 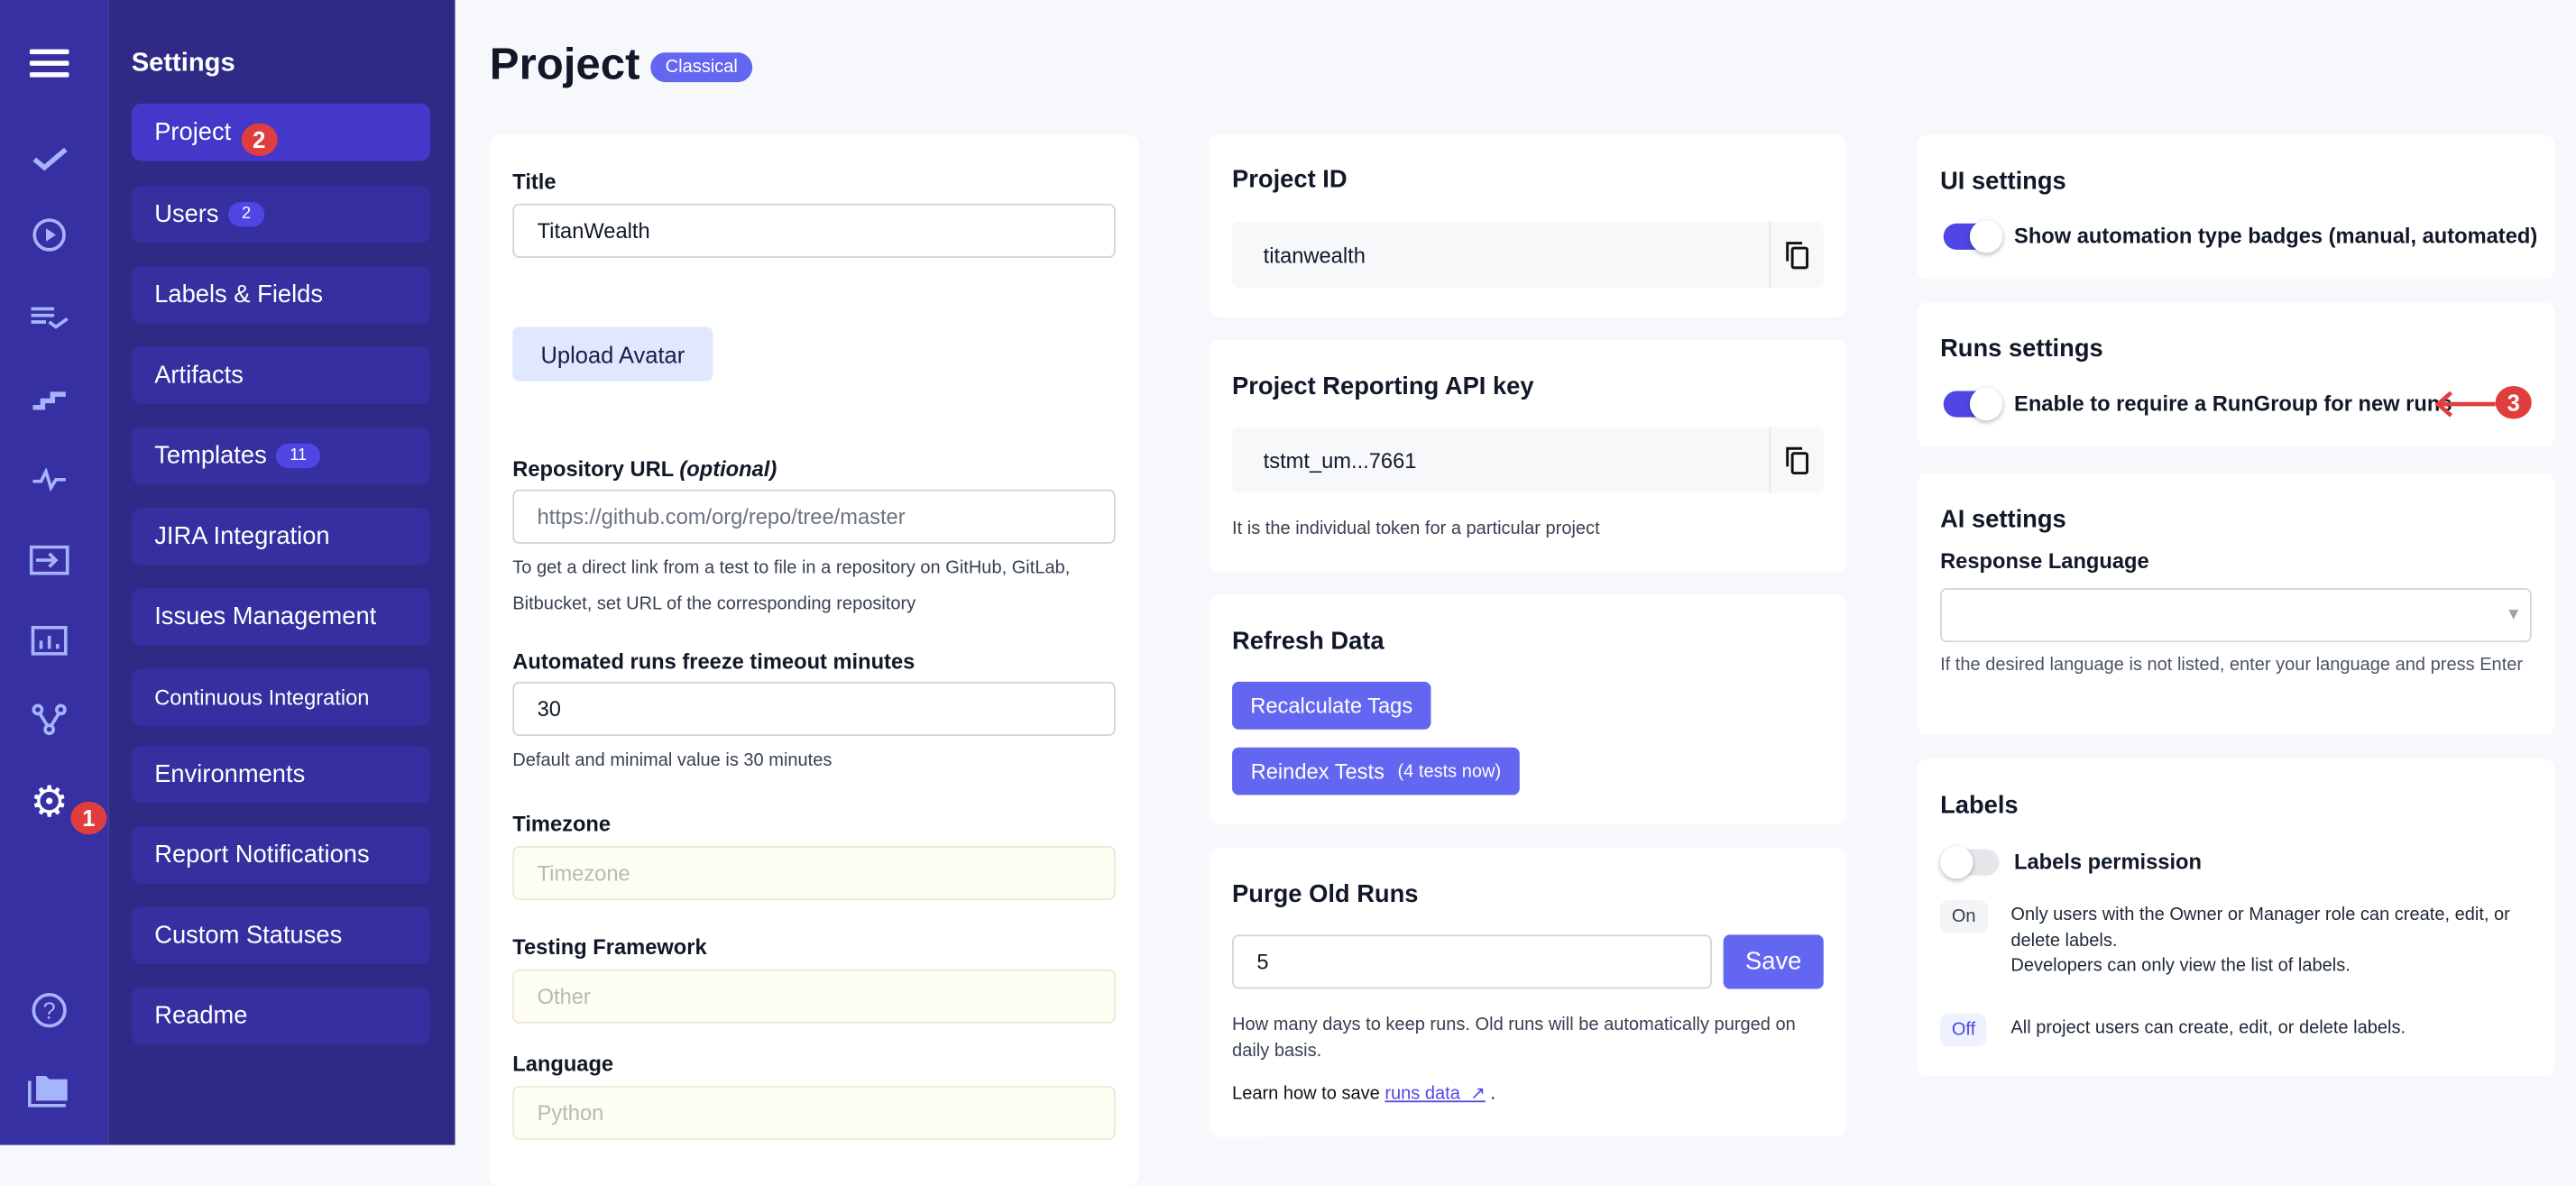 I want to click on runs-settings-title: Runs settings, so click(x=2022, y=349).